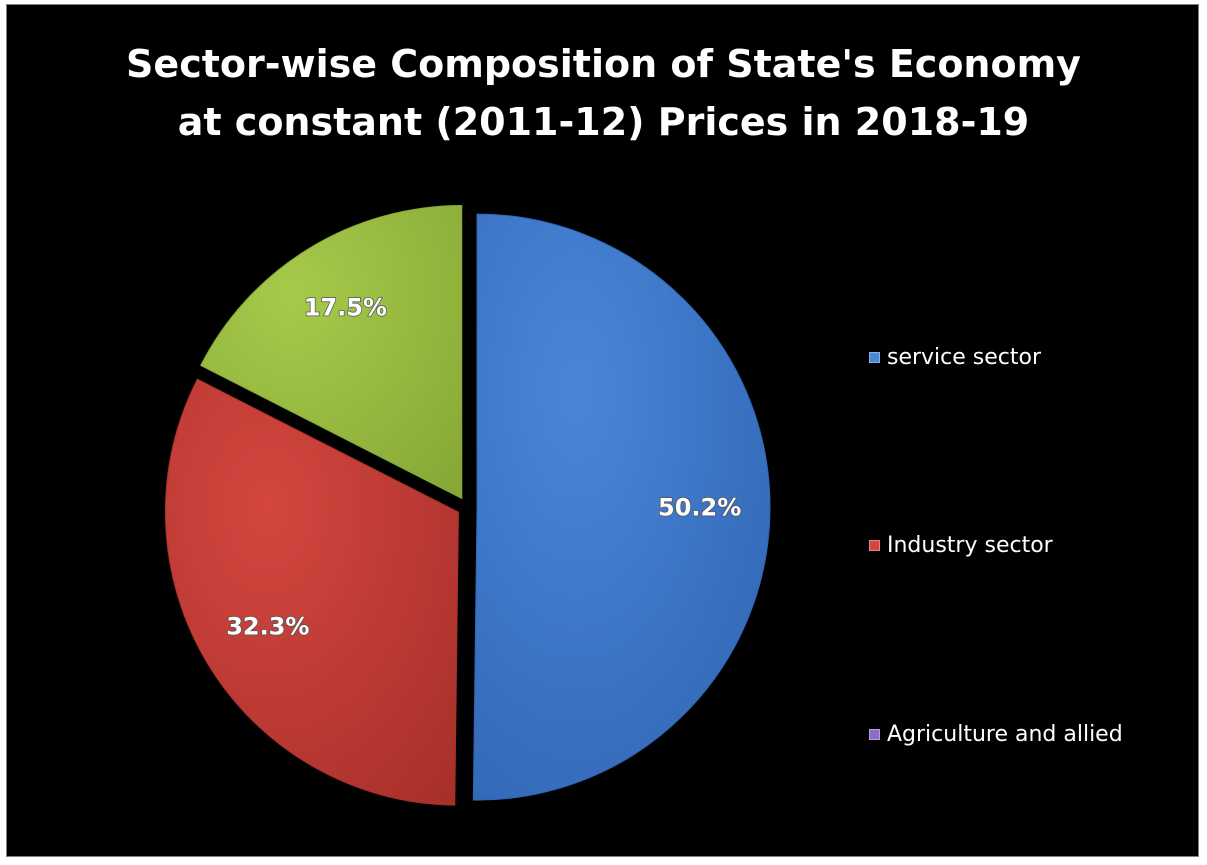 The image size is (1207, 865). Describe the element at coordinates (267, 626) in the screenshot. I see `data-label-industry: 32.3%` at that location.